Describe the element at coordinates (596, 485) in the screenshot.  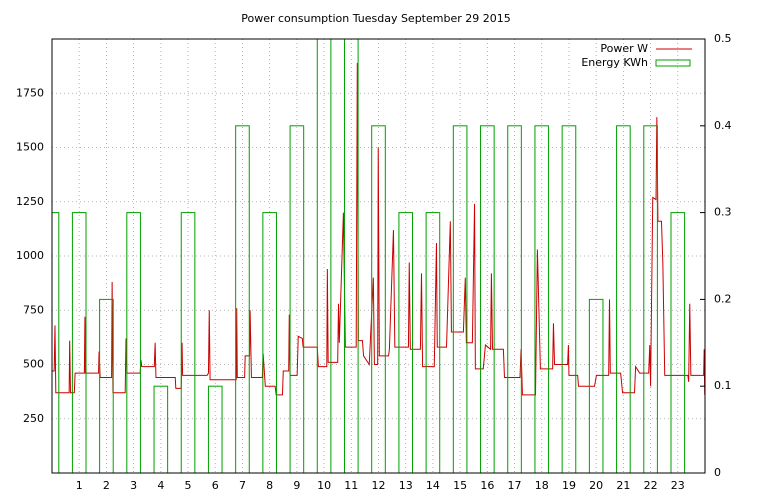
I see `x-tick-label: 20` at that location.